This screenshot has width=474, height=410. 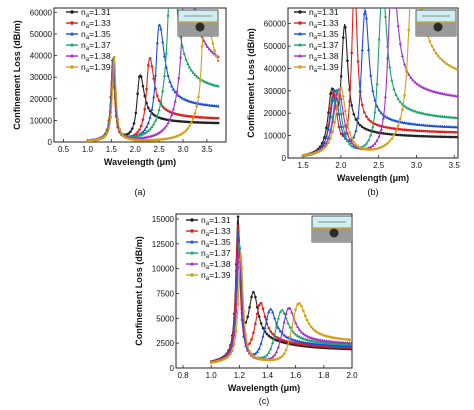 What do you see at coordinates (332, 229) in the screenshot?
I see `inset-schematic` at bounding box center [332, 229].